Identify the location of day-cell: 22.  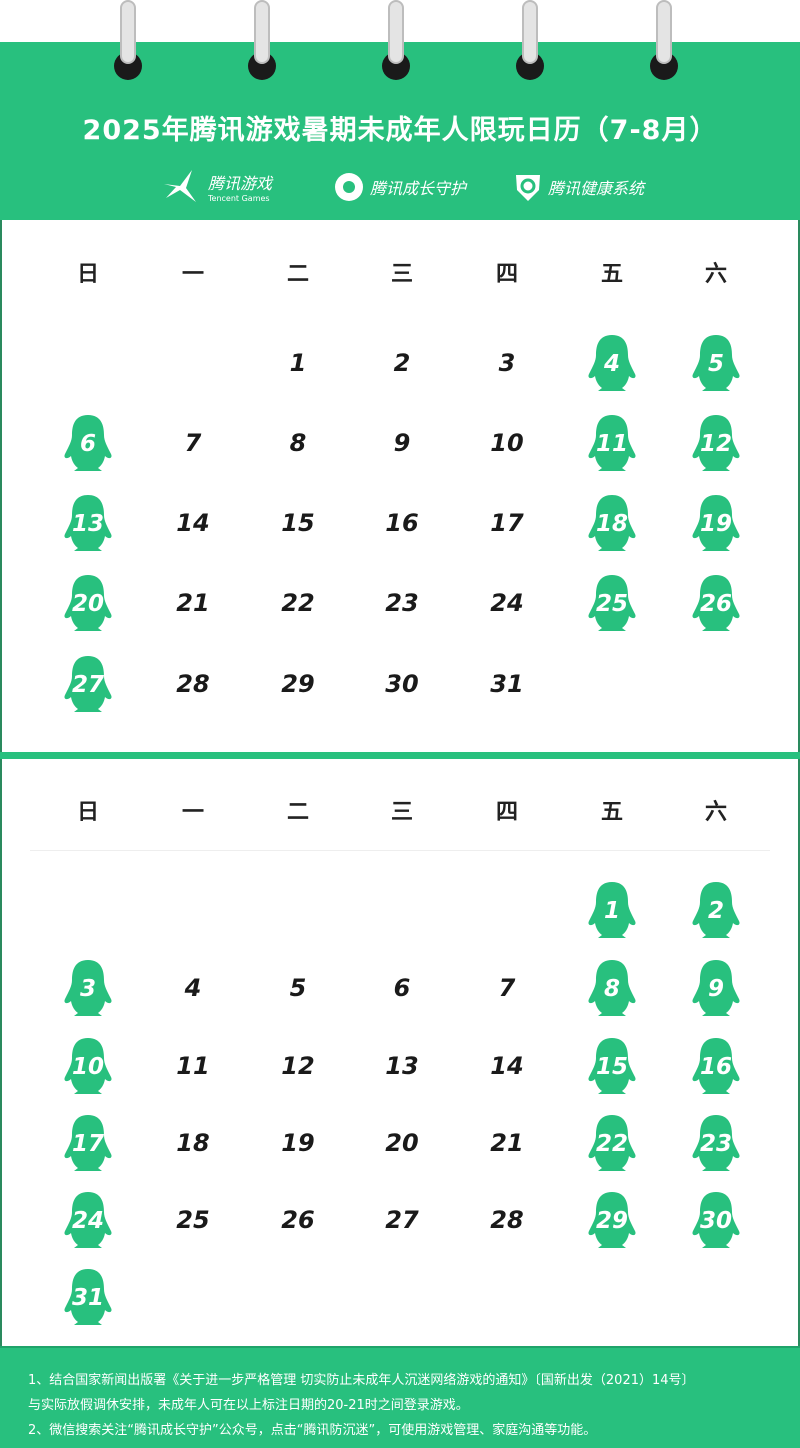
(298, 603).